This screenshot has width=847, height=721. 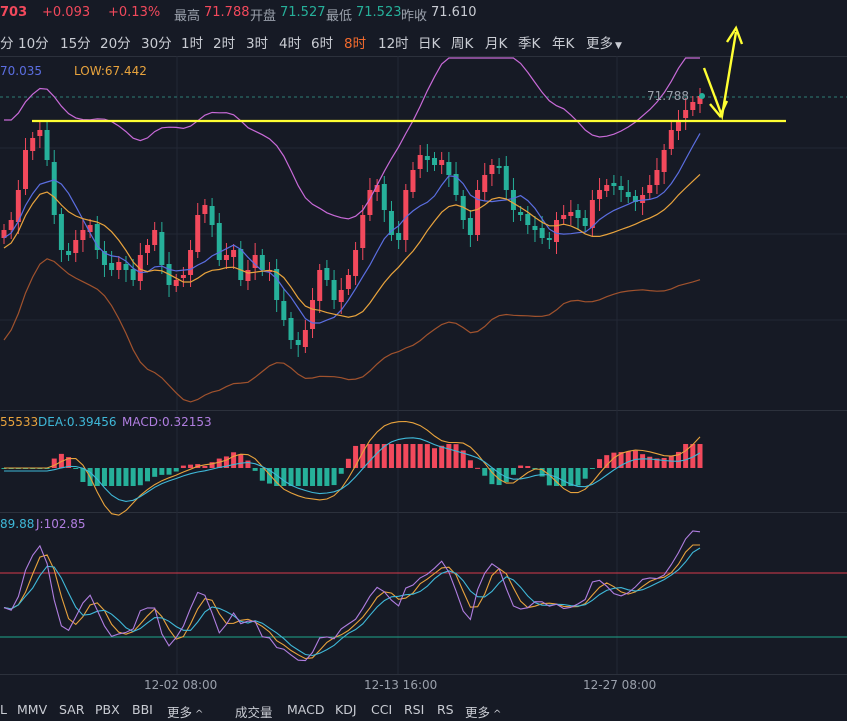 I want to click on low-label: 最低, so click(x=339, y=16).